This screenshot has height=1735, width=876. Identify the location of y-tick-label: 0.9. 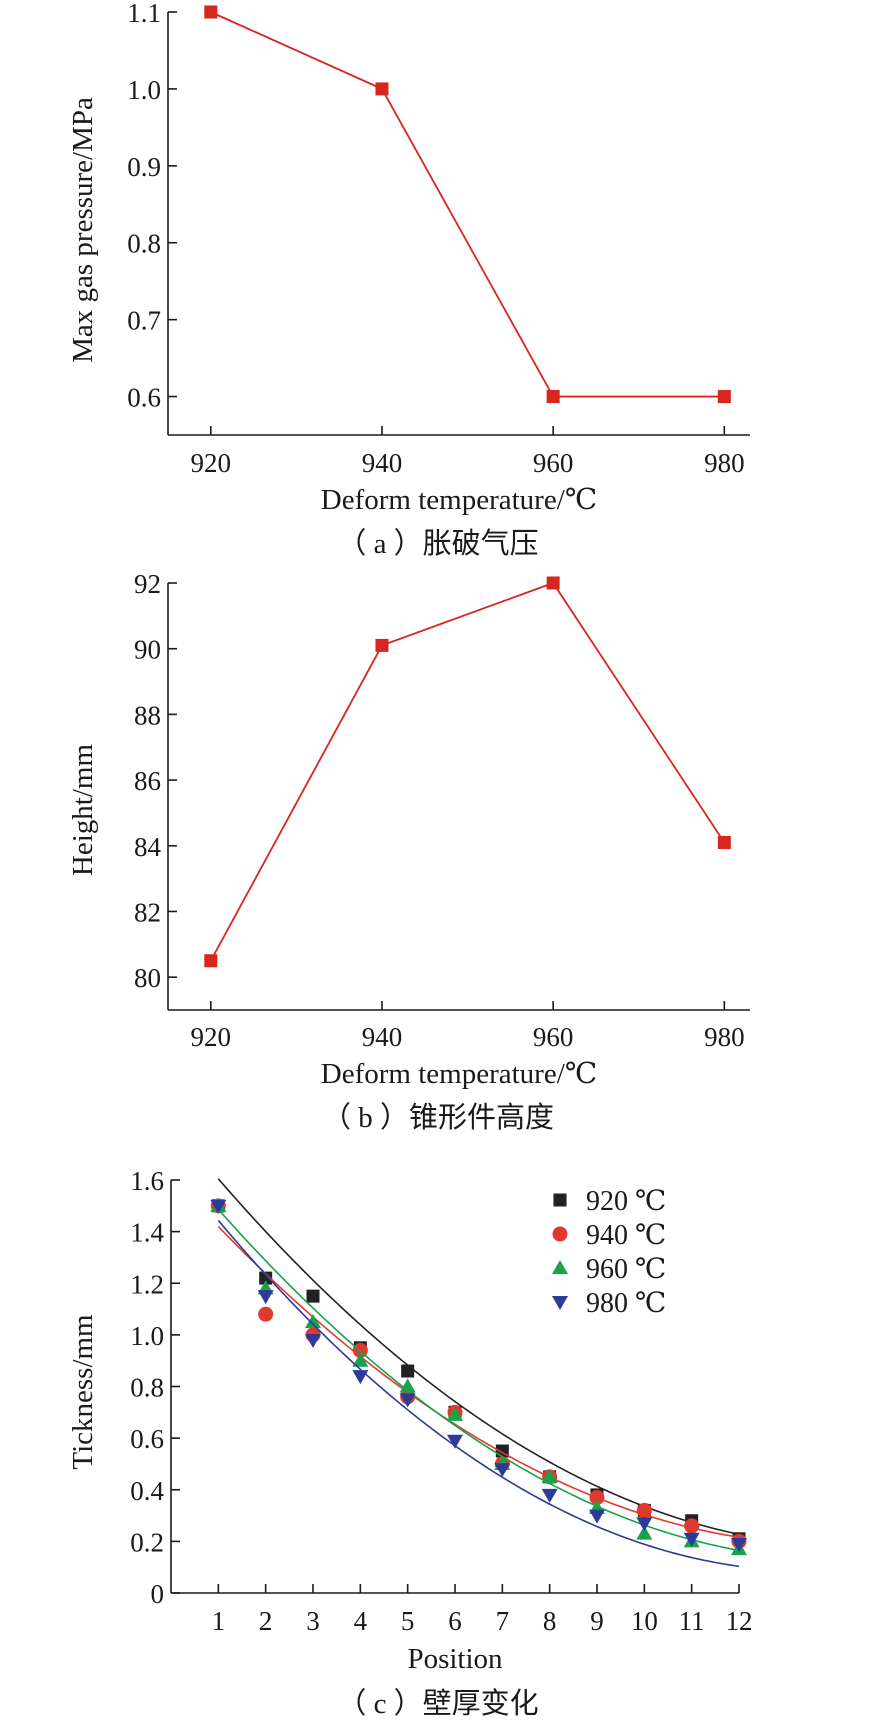
(144, 167).